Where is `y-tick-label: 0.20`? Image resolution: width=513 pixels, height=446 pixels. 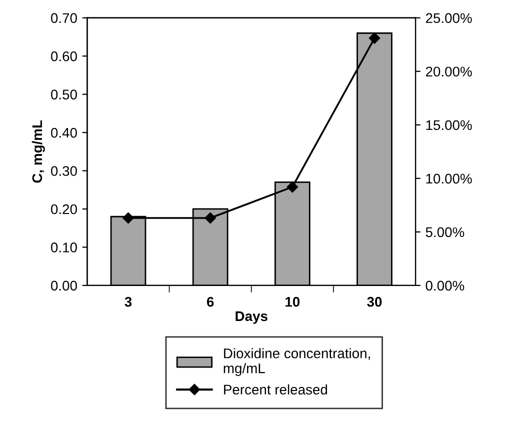
y-tick-label: 0.20 is located at coordinates (64, 209).